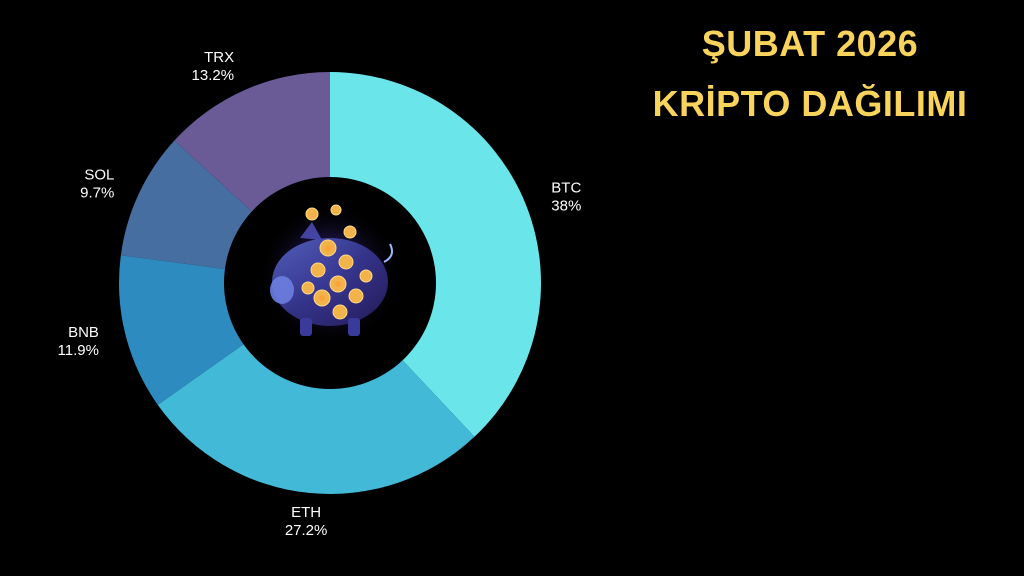 This screenshot has height=576, width=1024. What do you see at coordinates (330, 275) in the screenshot?
I see `piggy-bank-image` at bounding box center [330, 275].